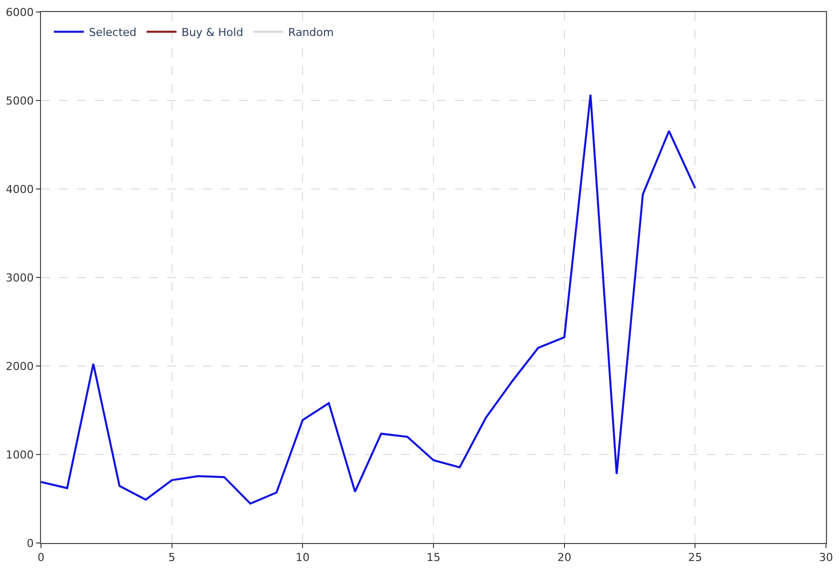 Image resolution: width=839 pixels, height=570 pixels. What do you see at coordinates (433, 557) in the screenshot?
I see `x-tick-label: 15` at bounding box center [433, 557].